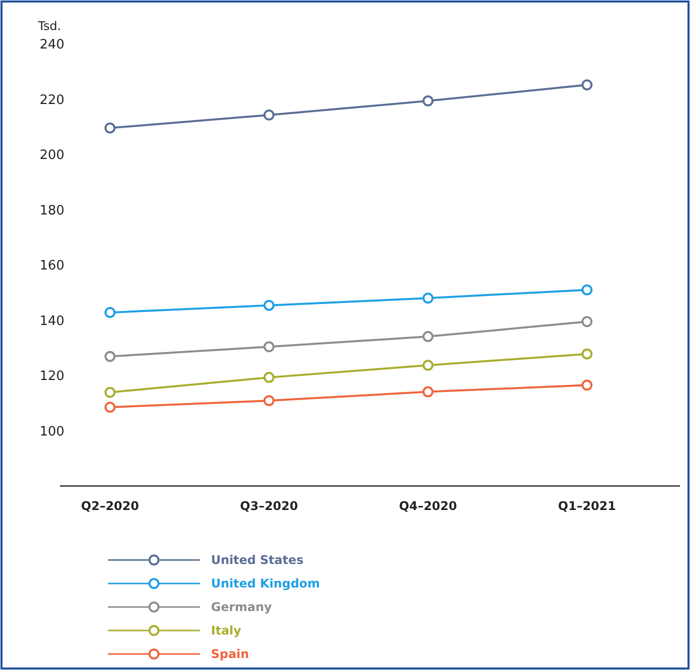 The height and width of the screenshot is (670, 690). Describe the element at coordinates (49, 26) in the screenshot. I see `y-axis-title: Tsd.` at that location.